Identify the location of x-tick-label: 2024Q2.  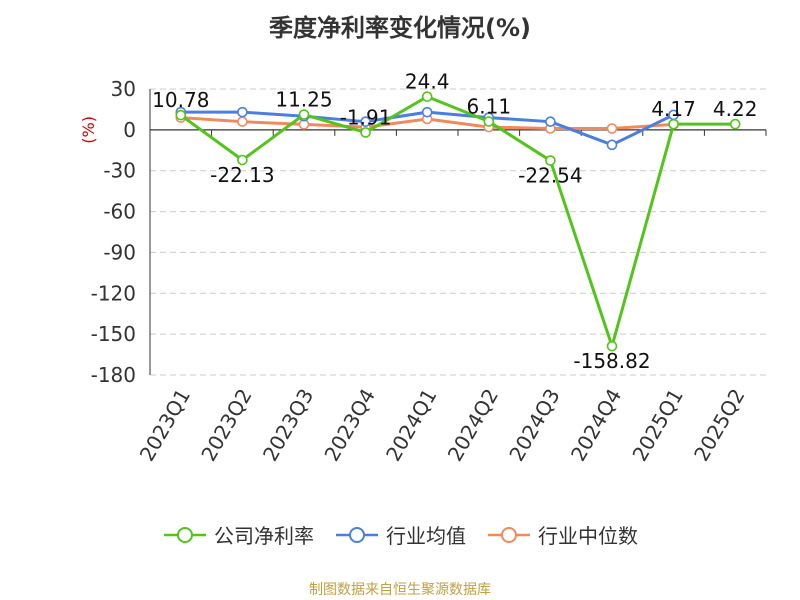
(473, 425).